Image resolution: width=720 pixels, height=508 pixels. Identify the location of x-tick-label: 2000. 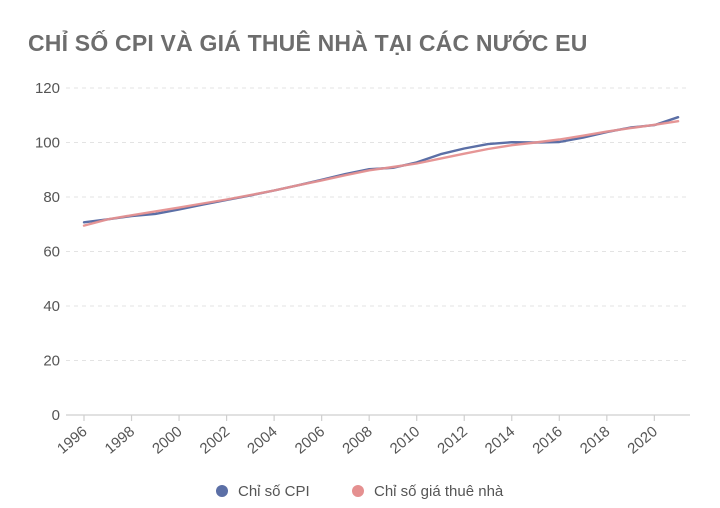
(167, 440).